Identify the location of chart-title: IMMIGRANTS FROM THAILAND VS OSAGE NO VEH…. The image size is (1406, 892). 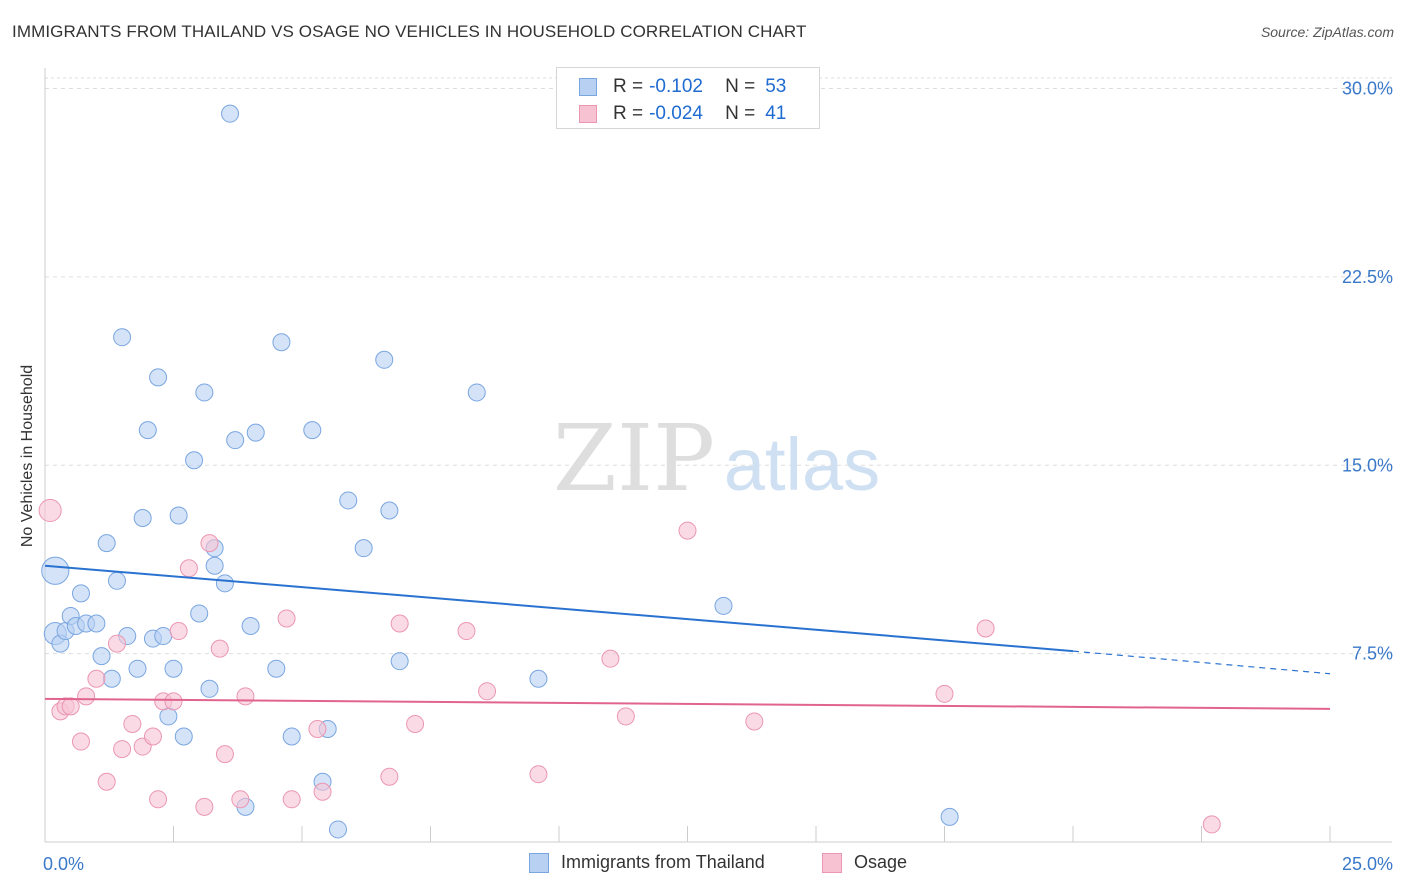
(409, 31).